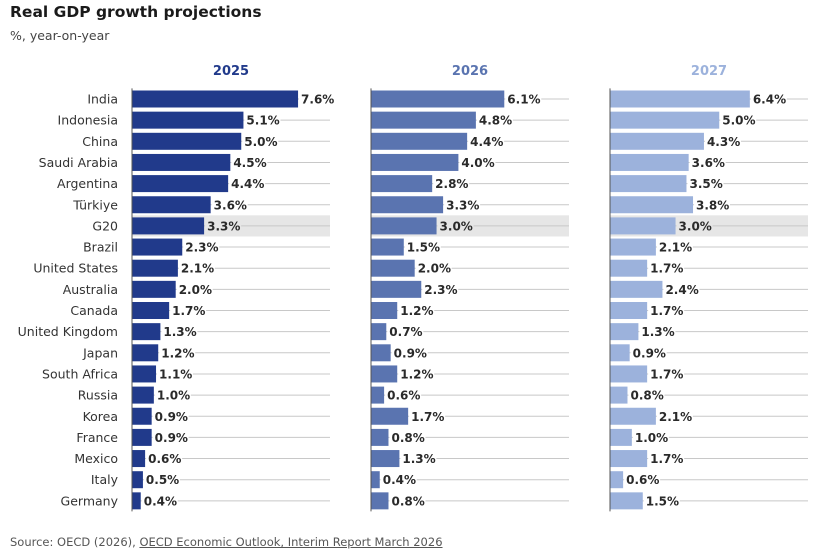  Describe the element at coordinates (709, 71) in the screenshot. I see `series-header: 2027` at that location.